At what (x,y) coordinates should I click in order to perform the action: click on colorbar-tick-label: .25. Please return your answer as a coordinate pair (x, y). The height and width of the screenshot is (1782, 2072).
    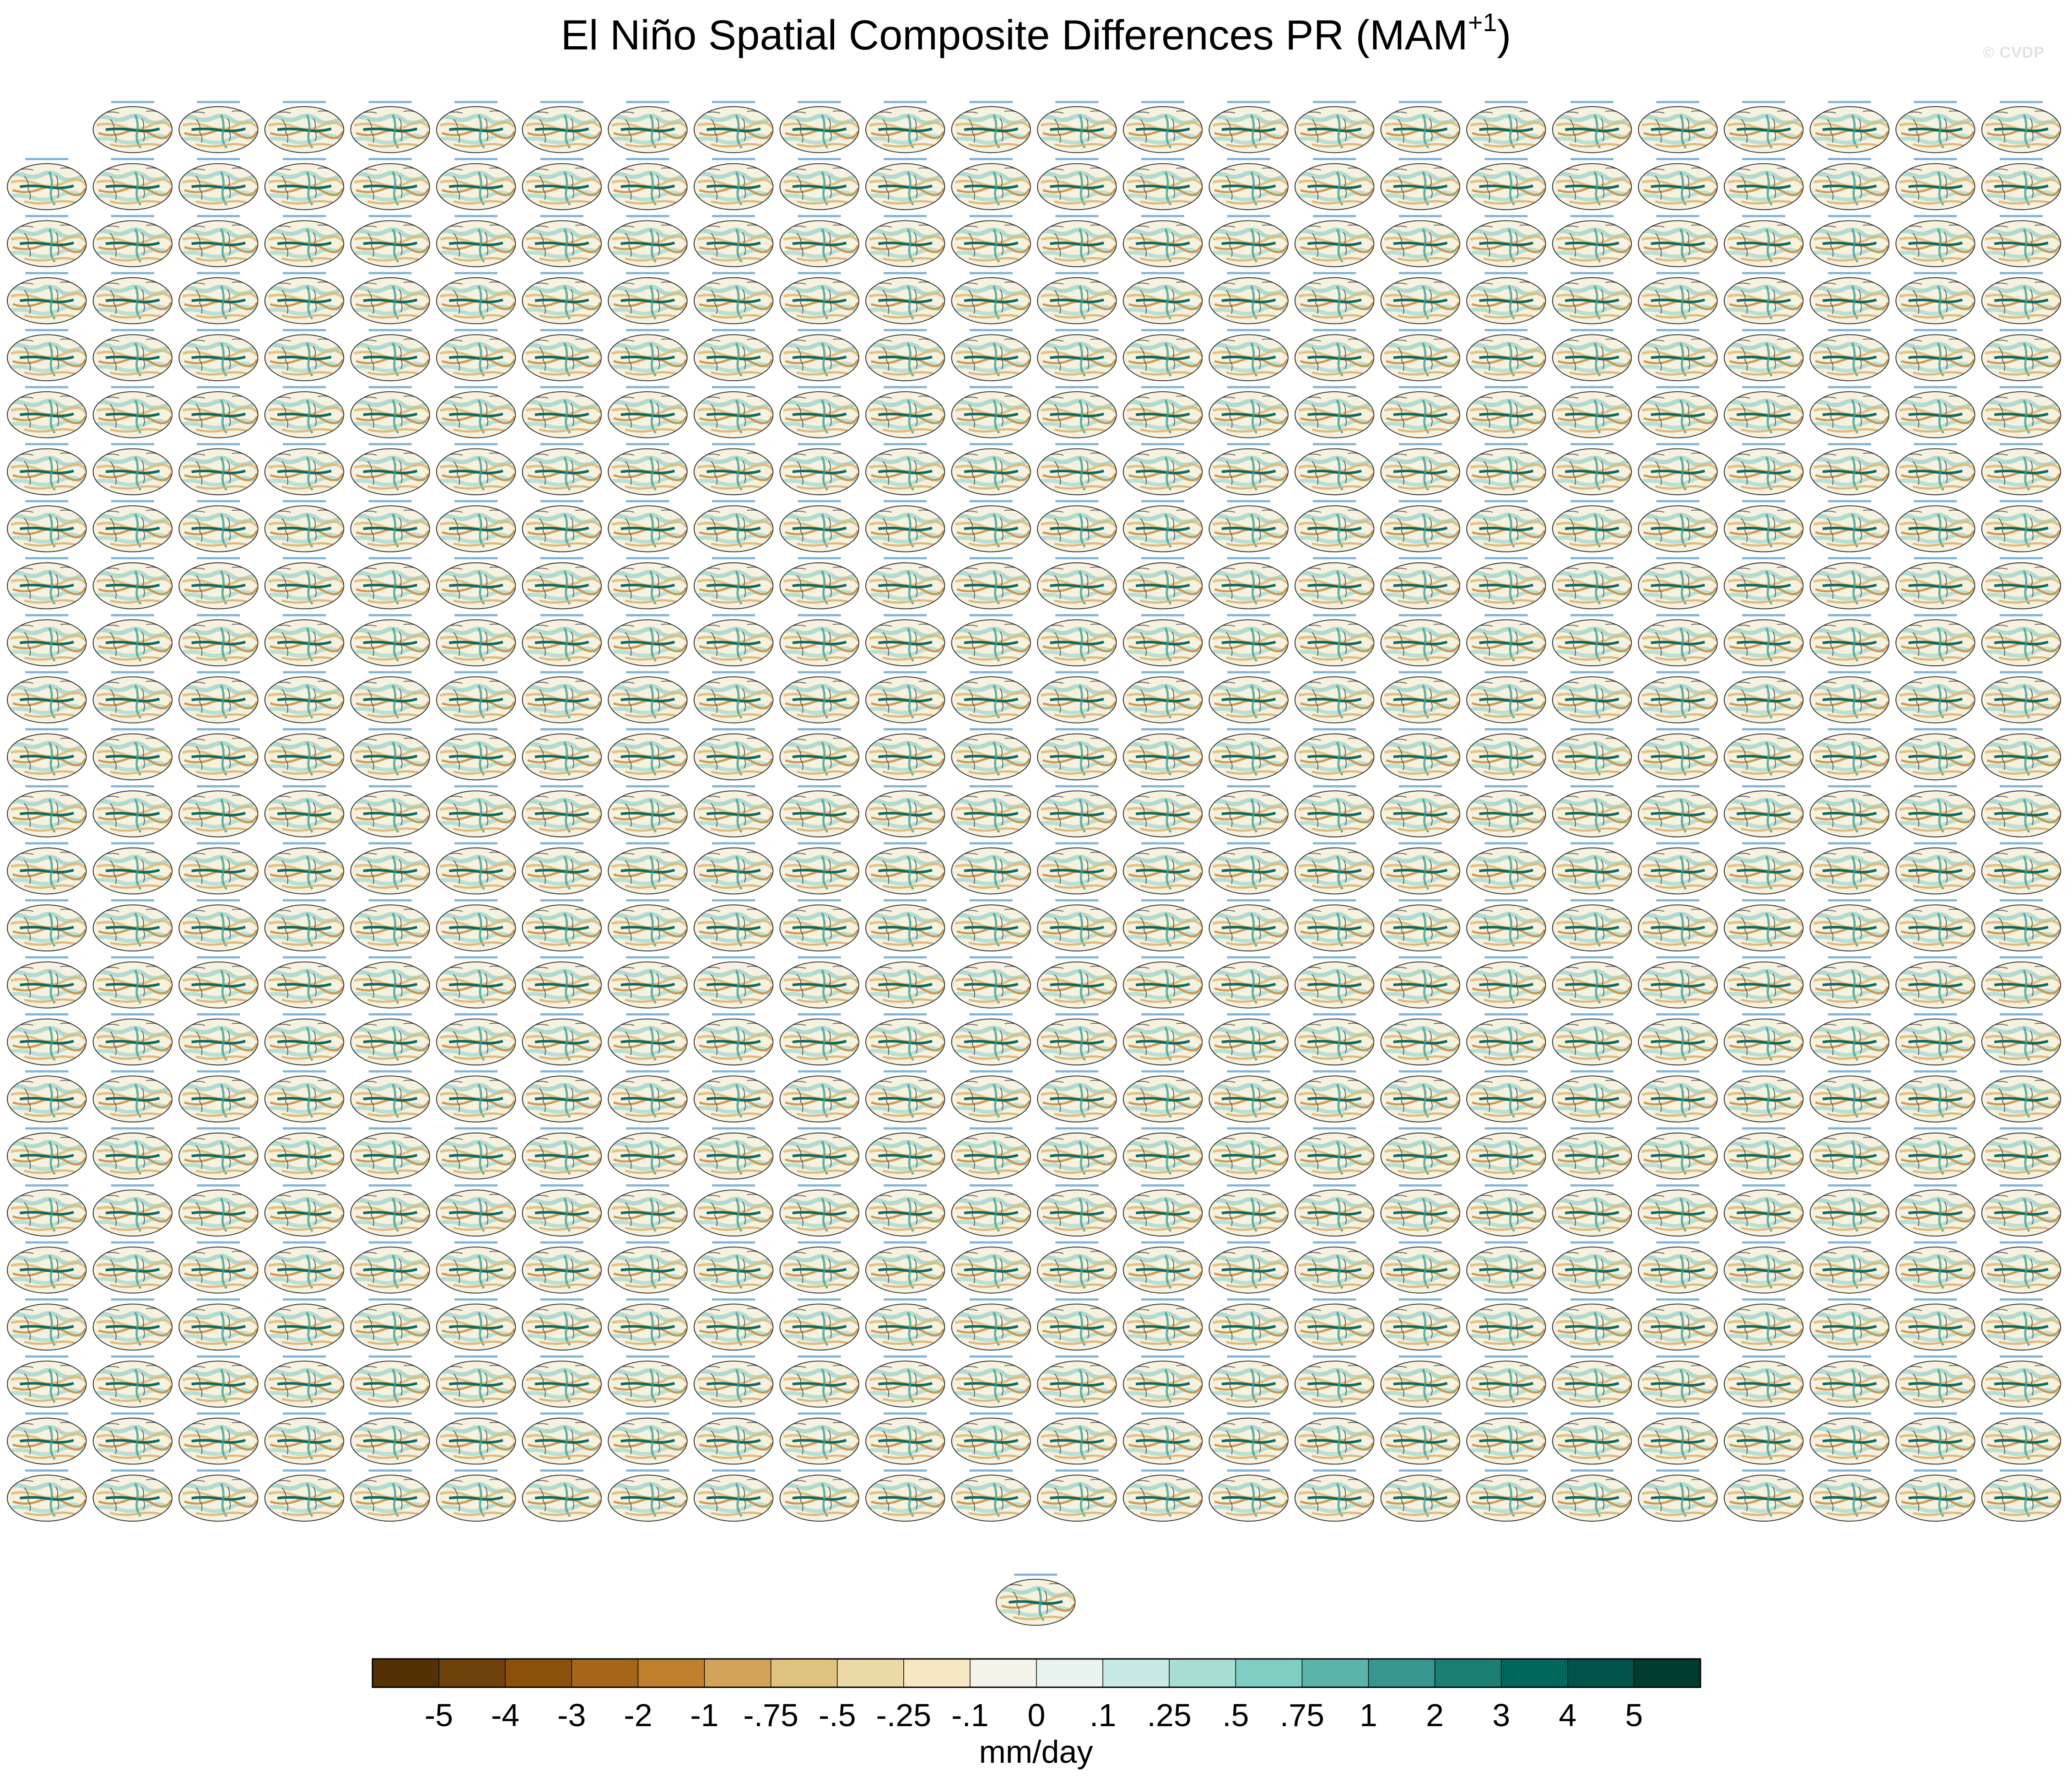
    Looking at the image, I should click on (1169, 1715).